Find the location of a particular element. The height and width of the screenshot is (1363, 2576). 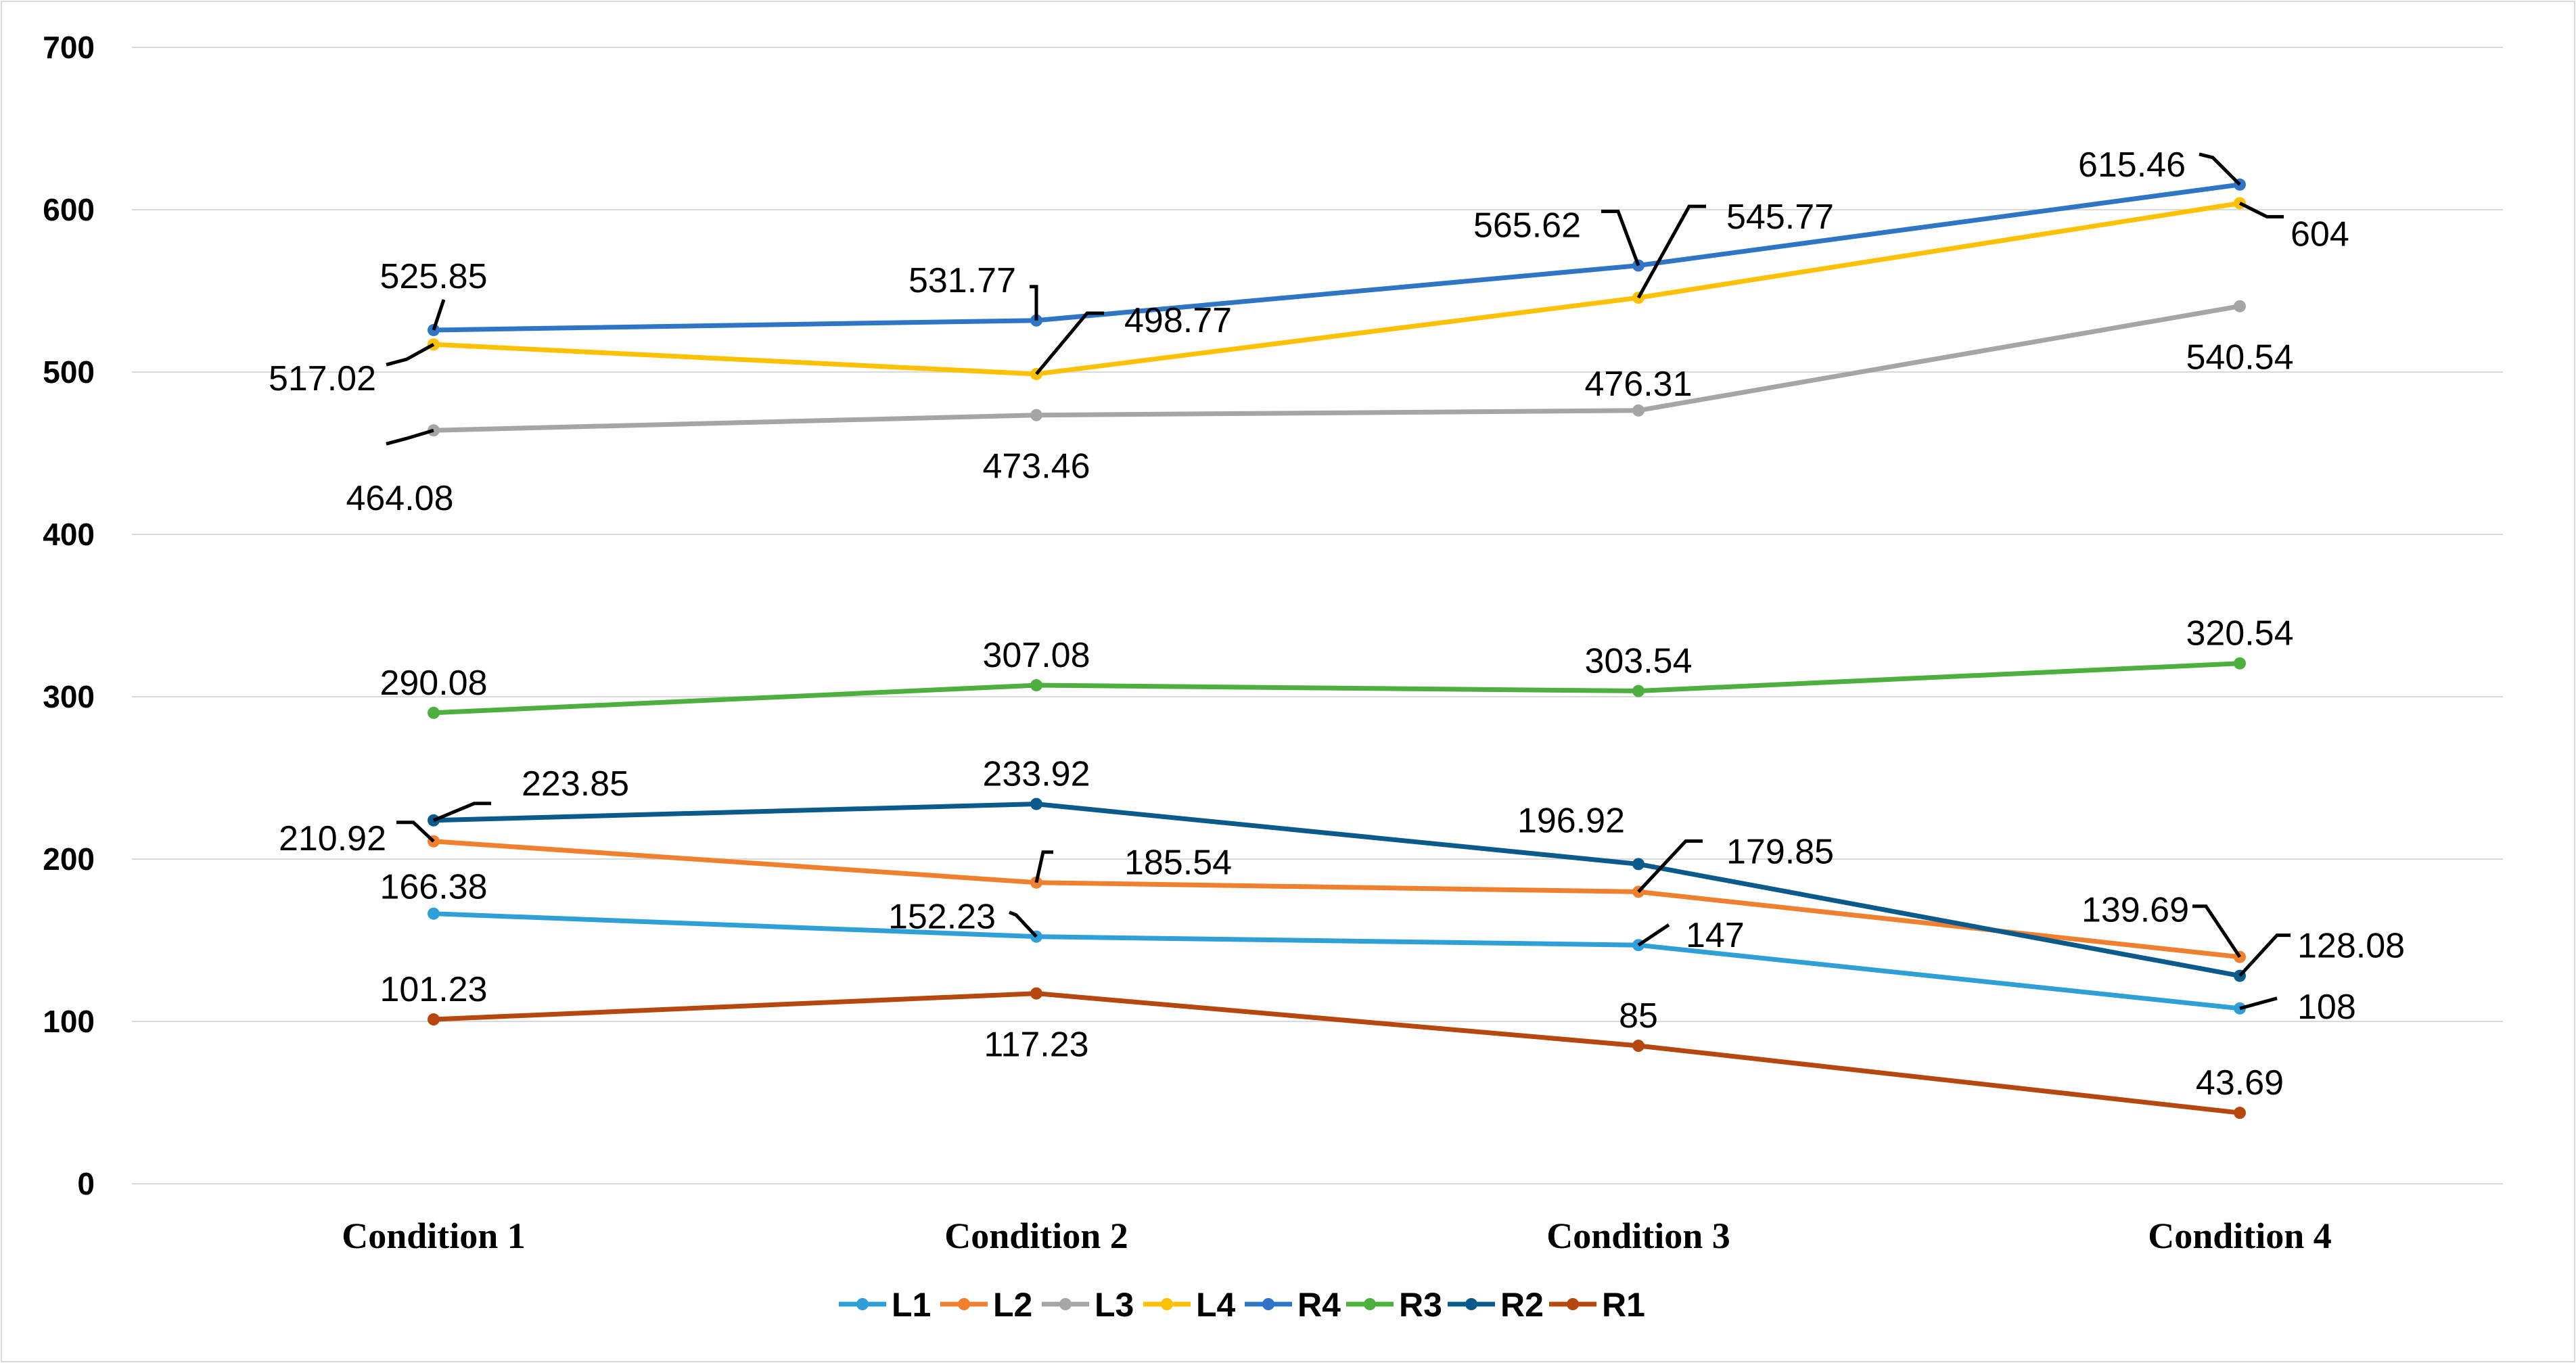

x-tick-label: Condition 3 is located at coordinates (1638, 1236).